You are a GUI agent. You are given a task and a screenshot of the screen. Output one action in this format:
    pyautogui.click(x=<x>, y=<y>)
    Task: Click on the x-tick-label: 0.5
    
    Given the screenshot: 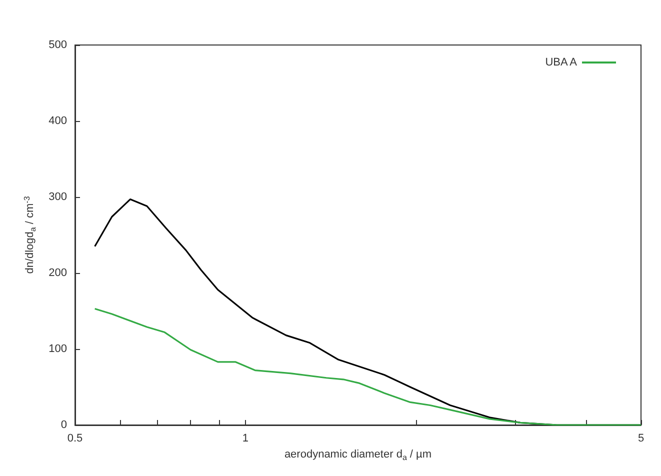 What is the action you would take?
    pyautogui.click(x=75, y=438)
    